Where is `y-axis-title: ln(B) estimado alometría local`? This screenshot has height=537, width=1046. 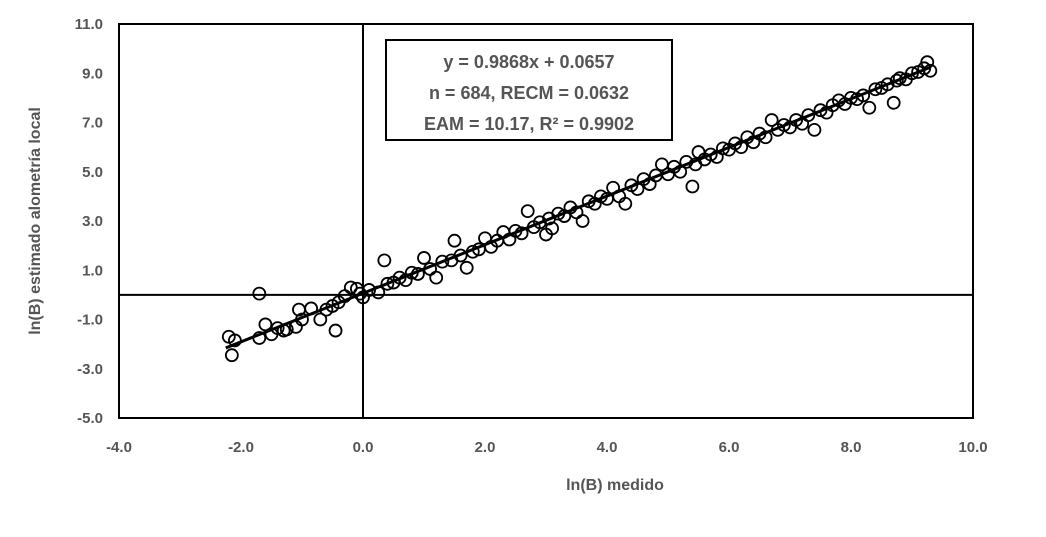 y-axis-title: ln(B) estimado alometría local is located at coordinates (35, 221).